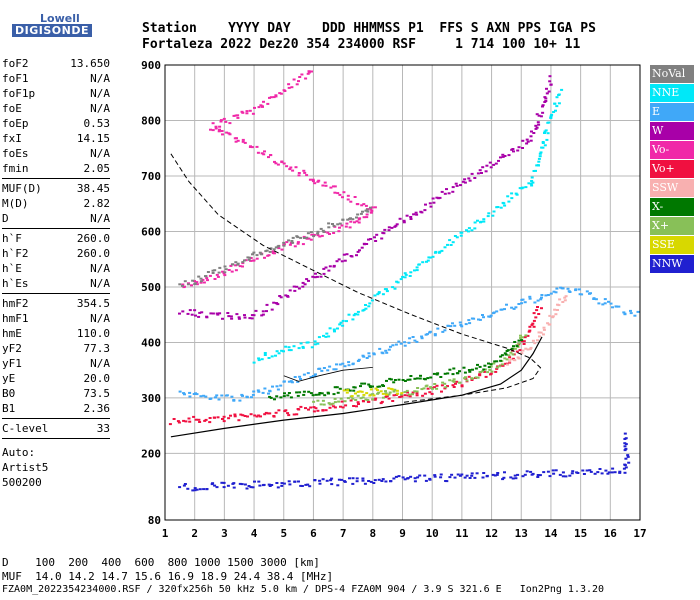 This screenshot has height=600, width=700. I want to click on param-name: foF1, so click(15, 78).